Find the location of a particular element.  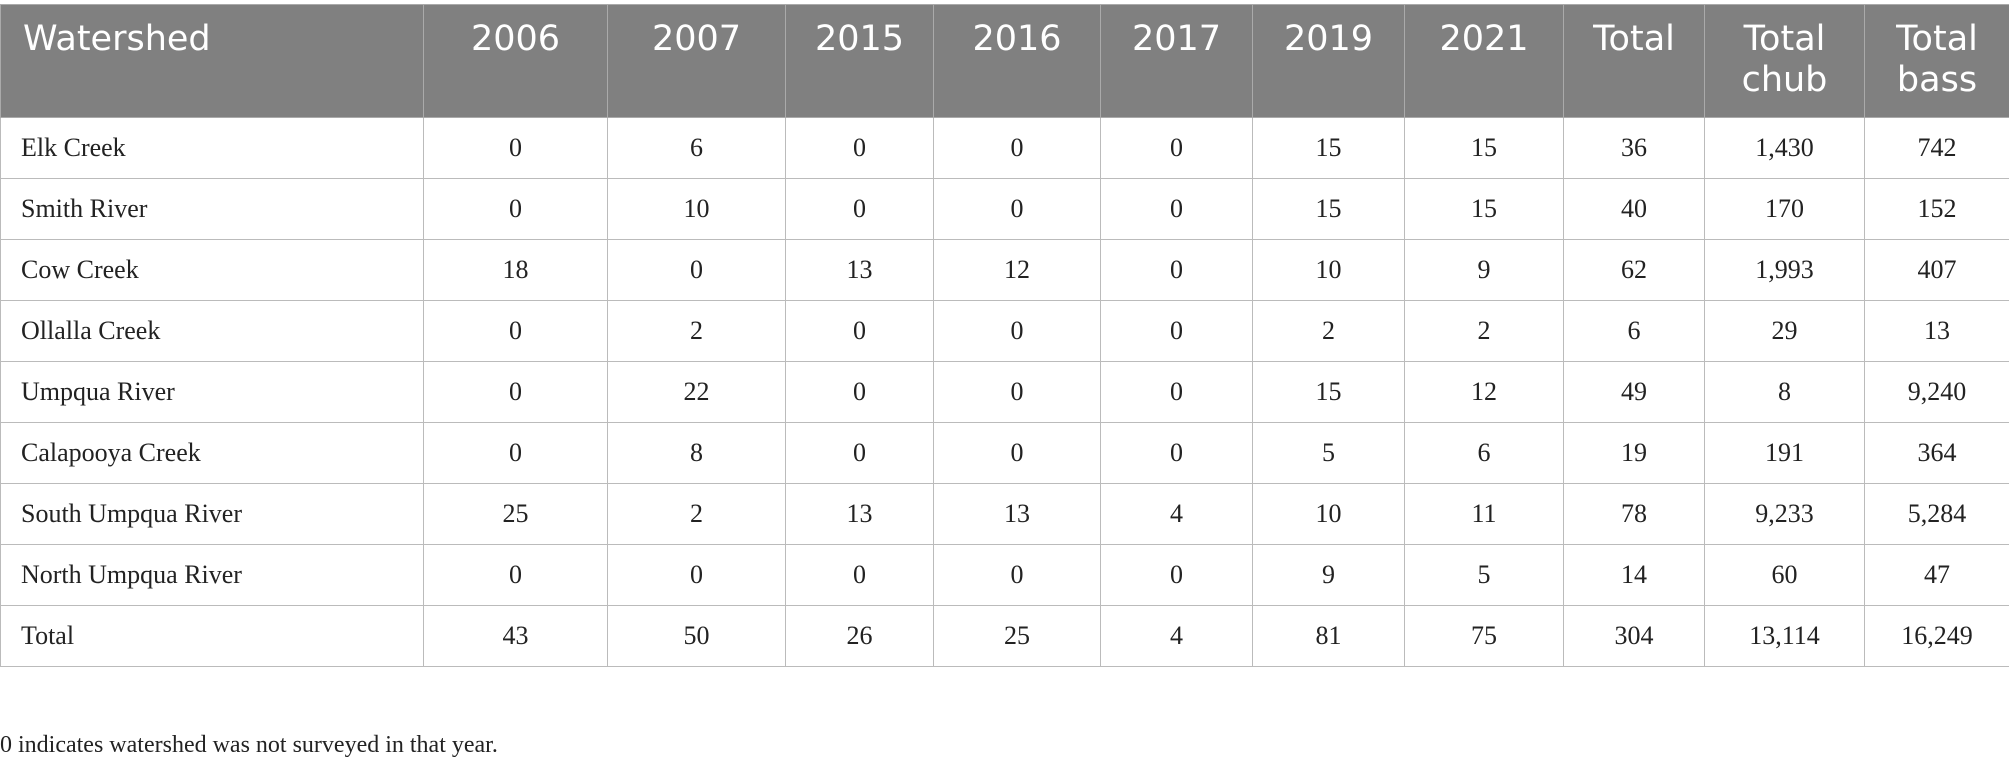

cell: 49 is located at coordinates (1634, 392).